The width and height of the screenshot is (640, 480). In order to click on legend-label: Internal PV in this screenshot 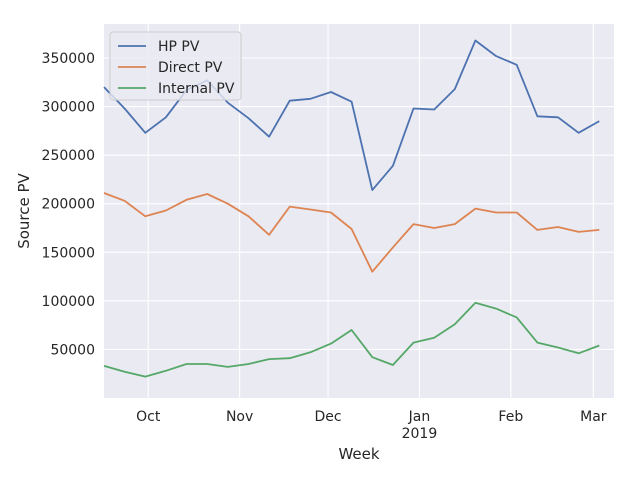, I will do `click(196, 89)`.